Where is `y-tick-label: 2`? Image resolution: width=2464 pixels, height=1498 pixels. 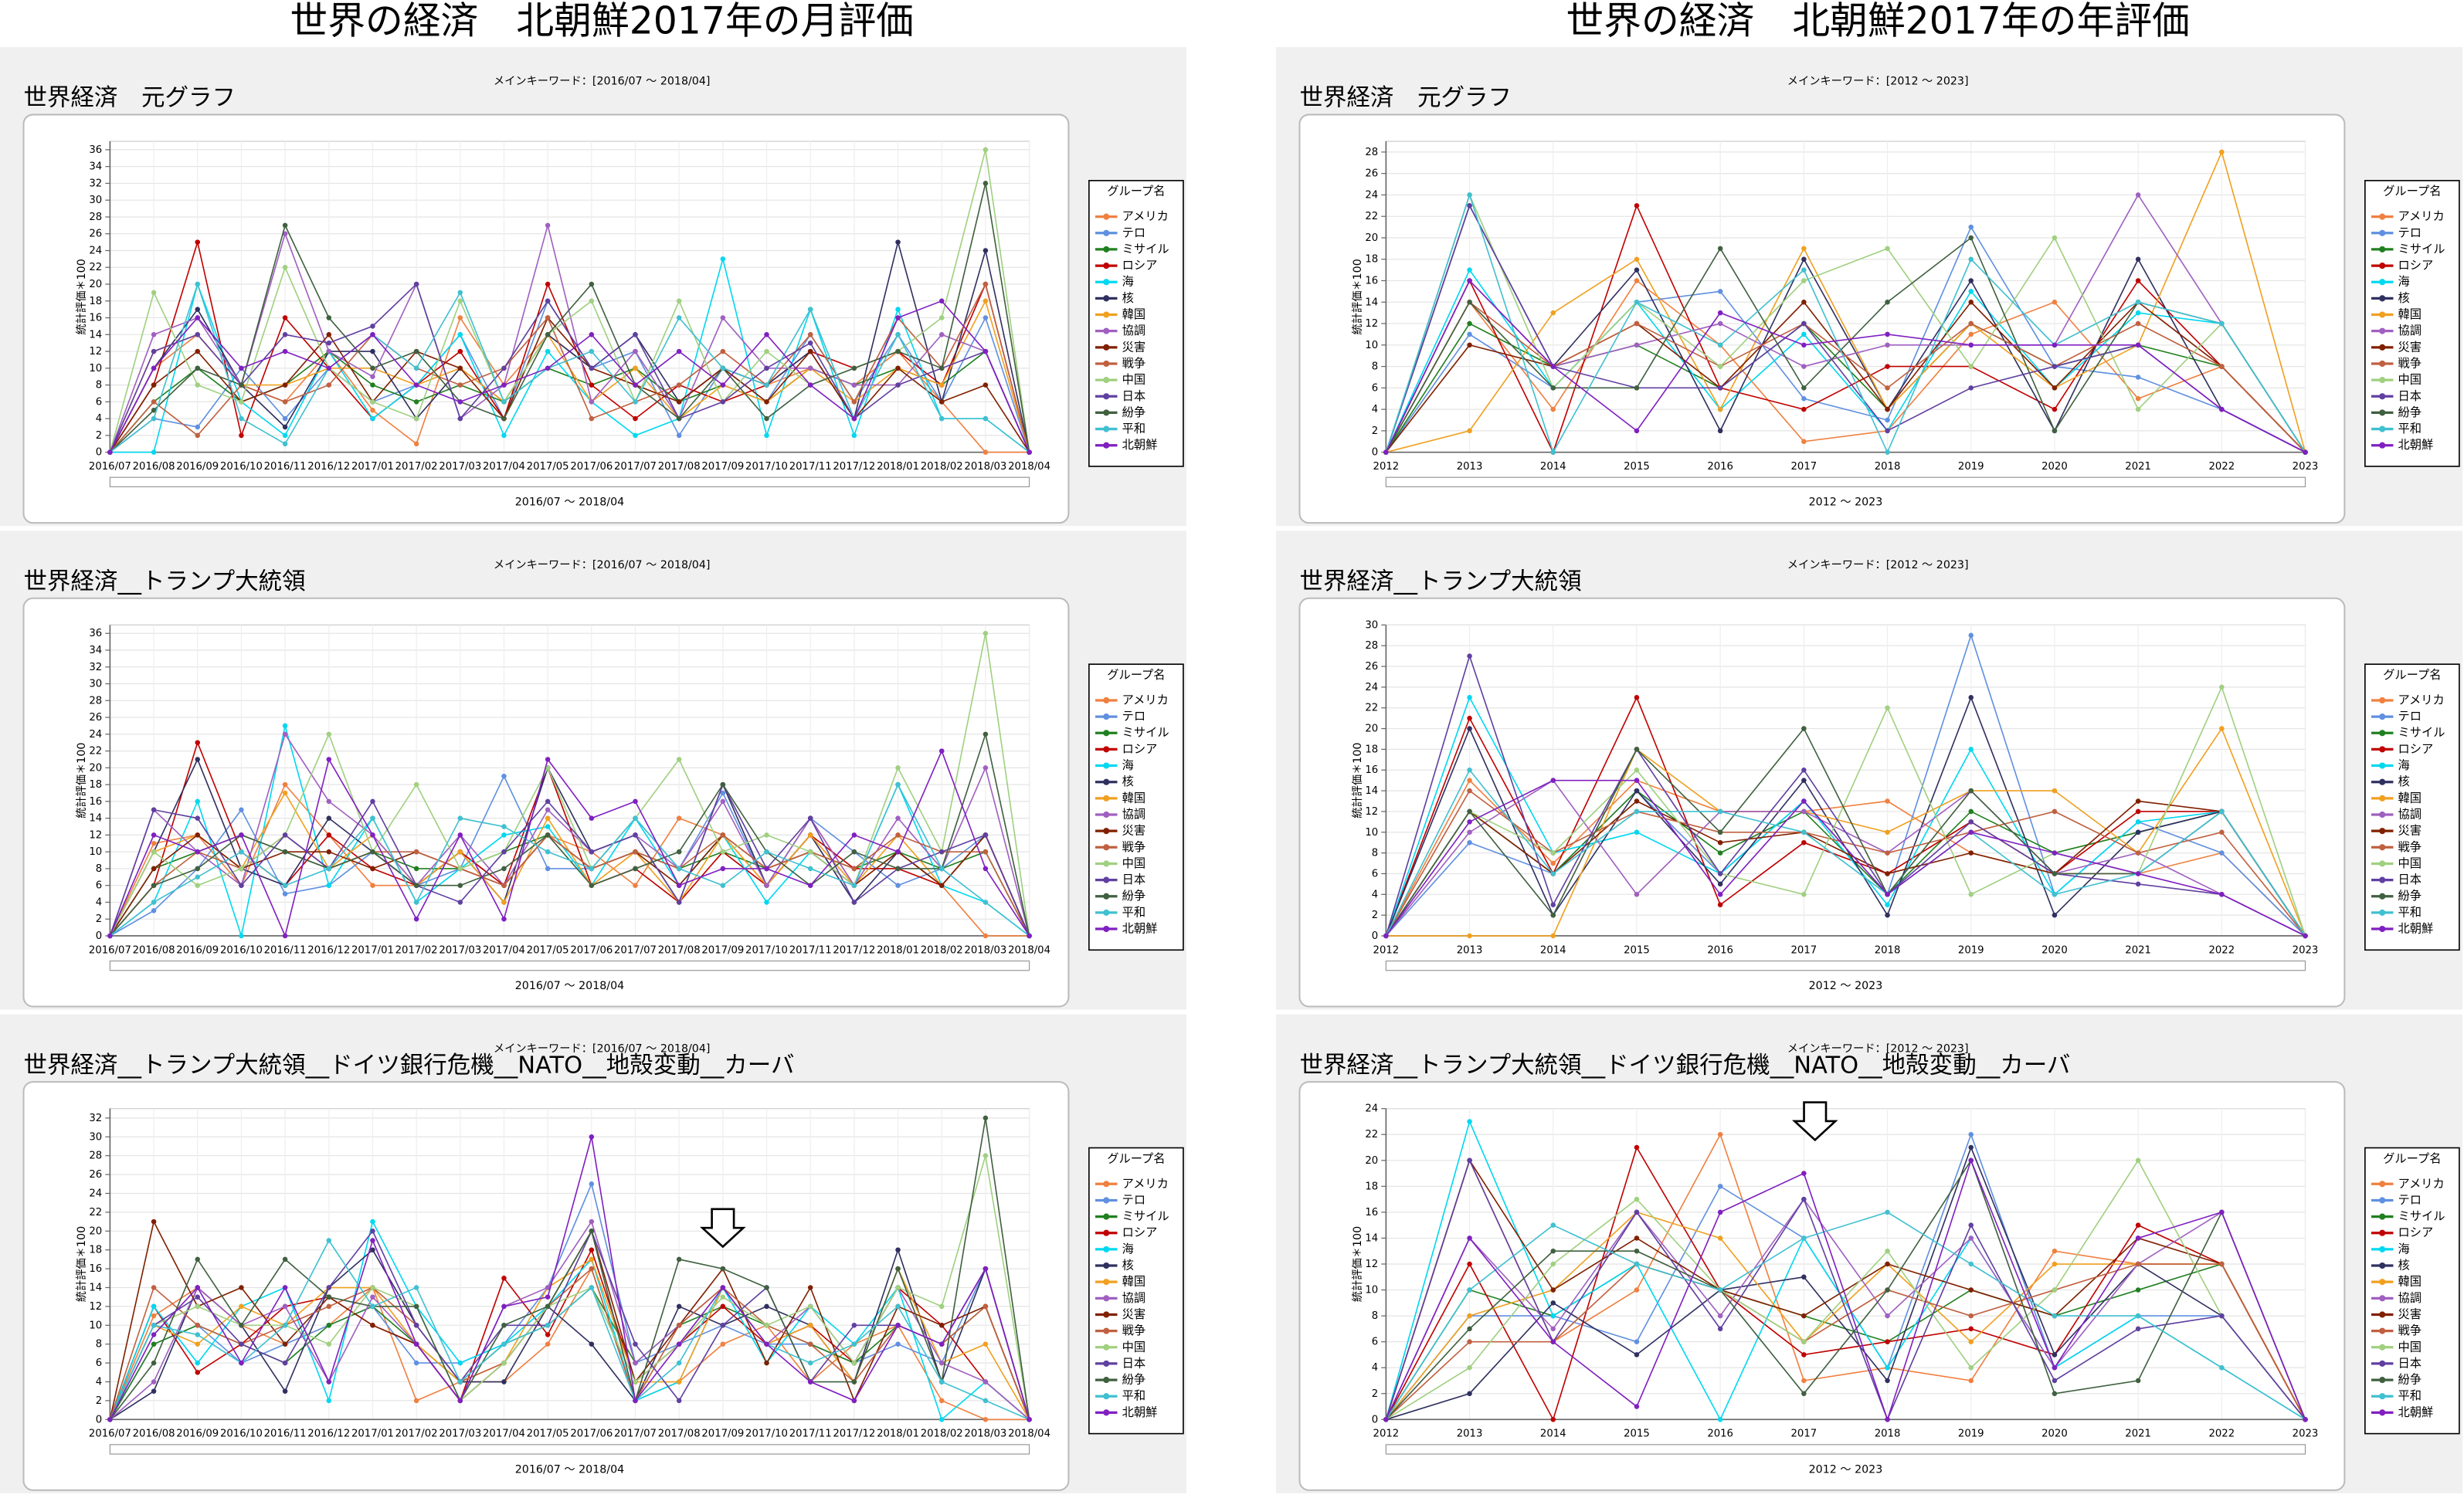 y-tick-label: 2 is located at coordinates (1375, 1394).